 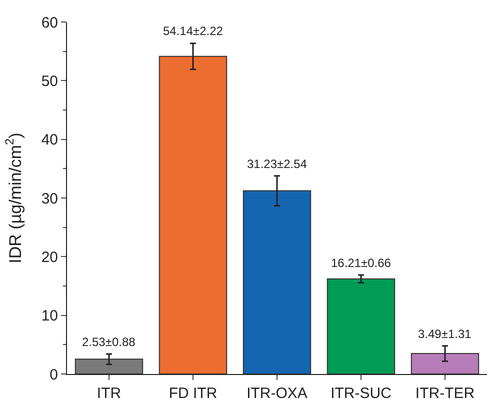 I want to click on x-tick-label: FD ITR, so click(x=193, y=393).